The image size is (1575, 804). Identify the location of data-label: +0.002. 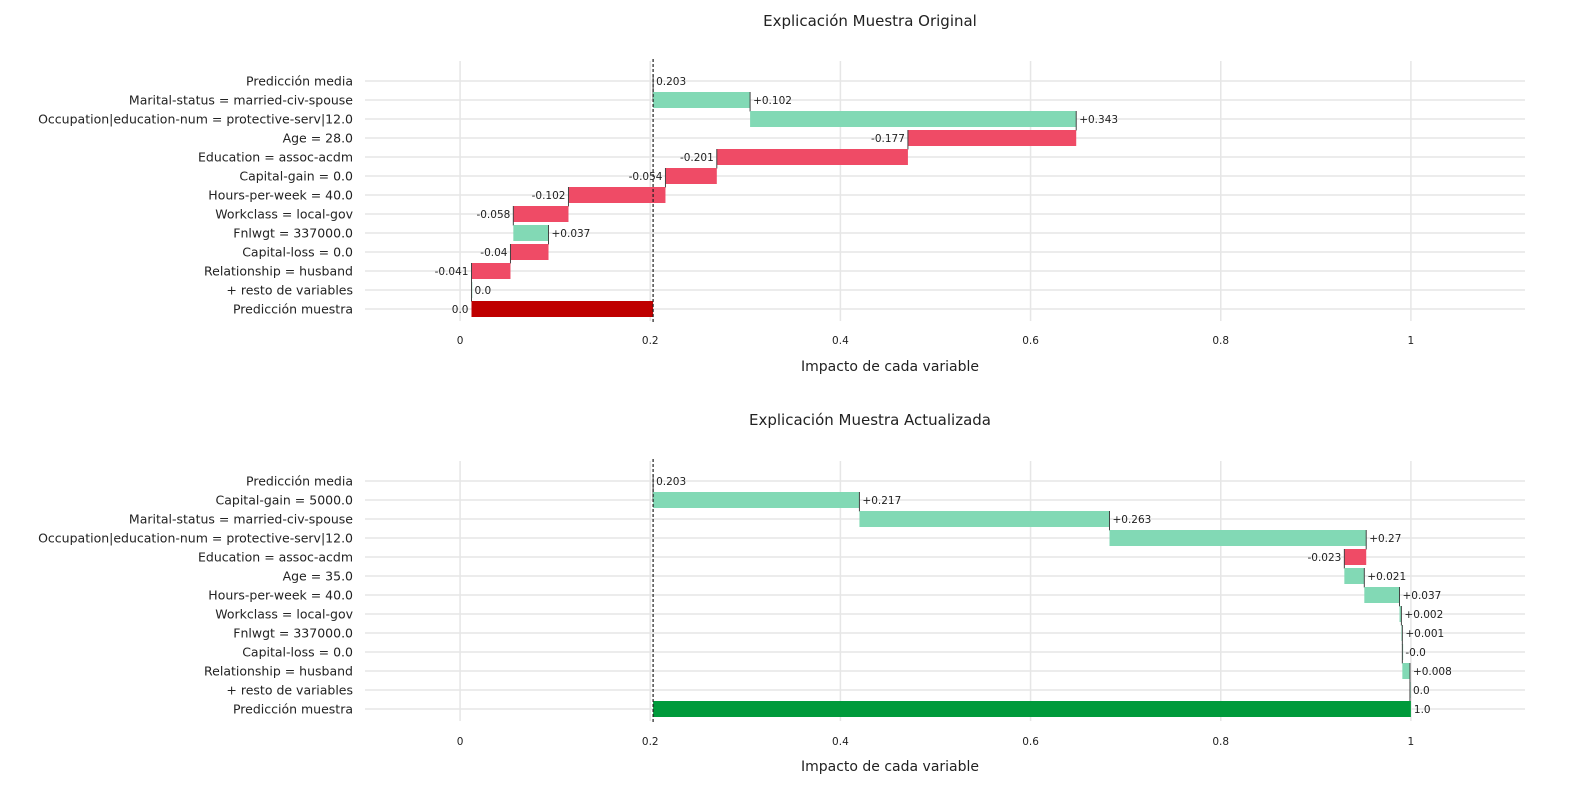
(1423, 615).